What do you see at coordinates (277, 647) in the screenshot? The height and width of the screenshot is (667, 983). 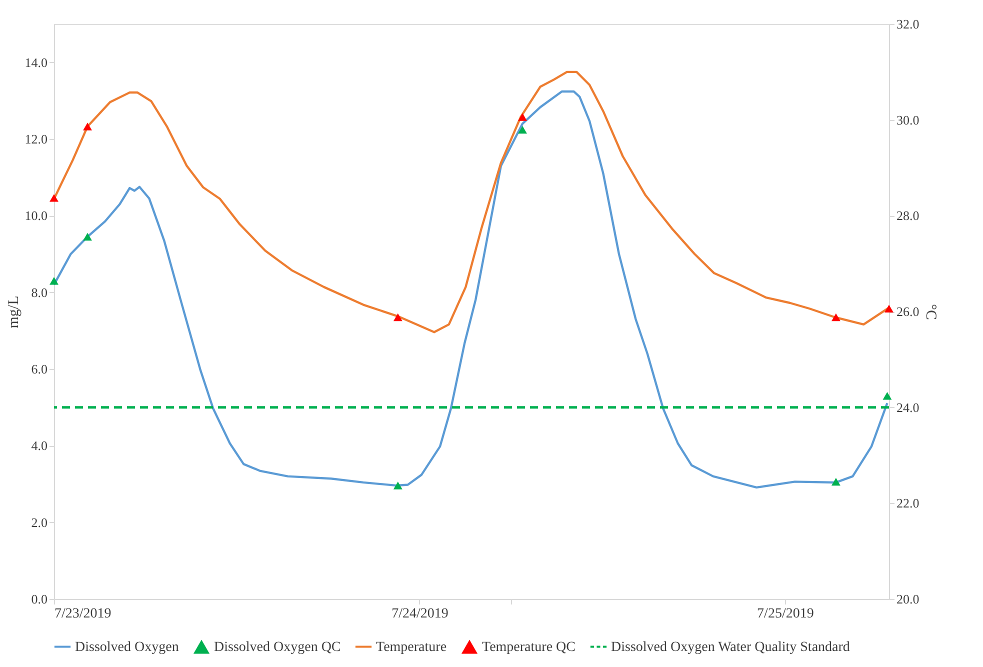 I see `legend-label: Dissolved Oxygen QC` at bounding box center [277, 647].